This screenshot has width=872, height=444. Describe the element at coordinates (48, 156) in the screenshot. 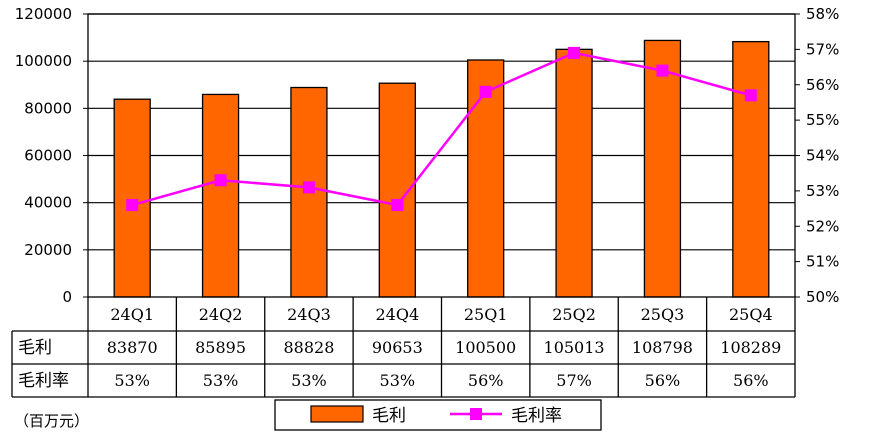

I see `y-left-tick-label: 60000` at that location.